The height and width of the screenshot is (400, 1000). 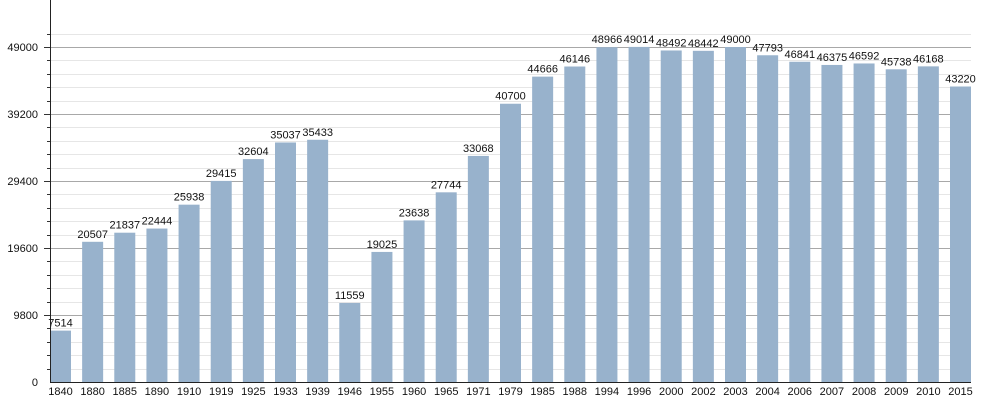 What do you see at coordinates (510, 242) in the screenshot?
I see `bar-1979` at bounding box center [510, 242].